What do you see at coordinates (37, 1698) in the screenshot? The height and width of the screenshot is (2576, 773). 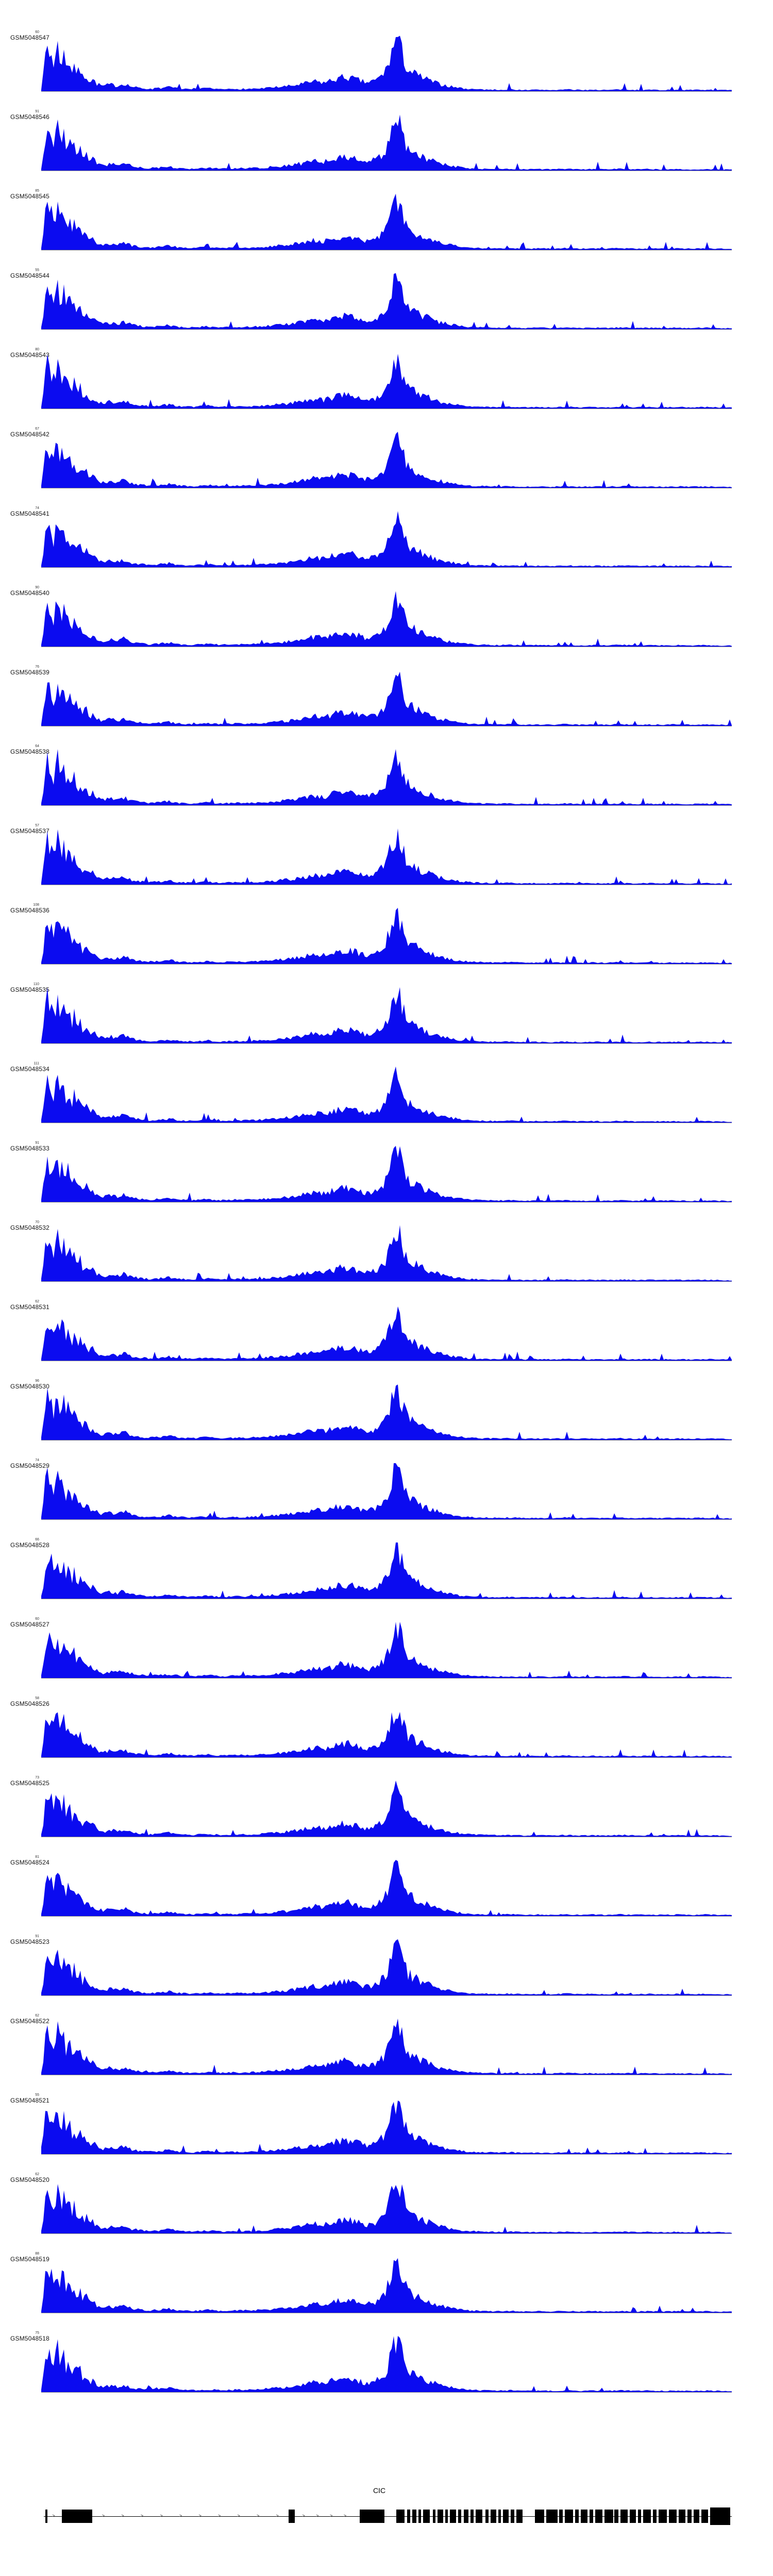 I see `track-ymax-label: 58` at bounding box center [37, 1698].